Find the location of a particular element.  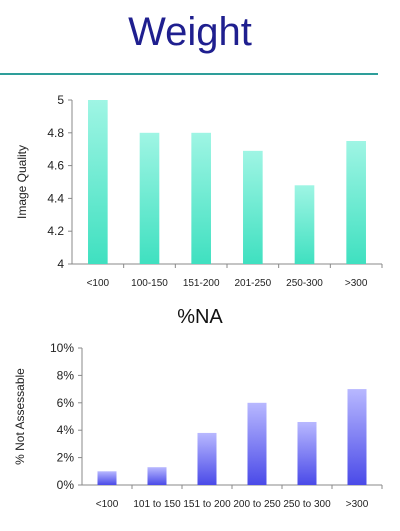

y-tick-label: 4.6 is located at coordinates (55, 166).